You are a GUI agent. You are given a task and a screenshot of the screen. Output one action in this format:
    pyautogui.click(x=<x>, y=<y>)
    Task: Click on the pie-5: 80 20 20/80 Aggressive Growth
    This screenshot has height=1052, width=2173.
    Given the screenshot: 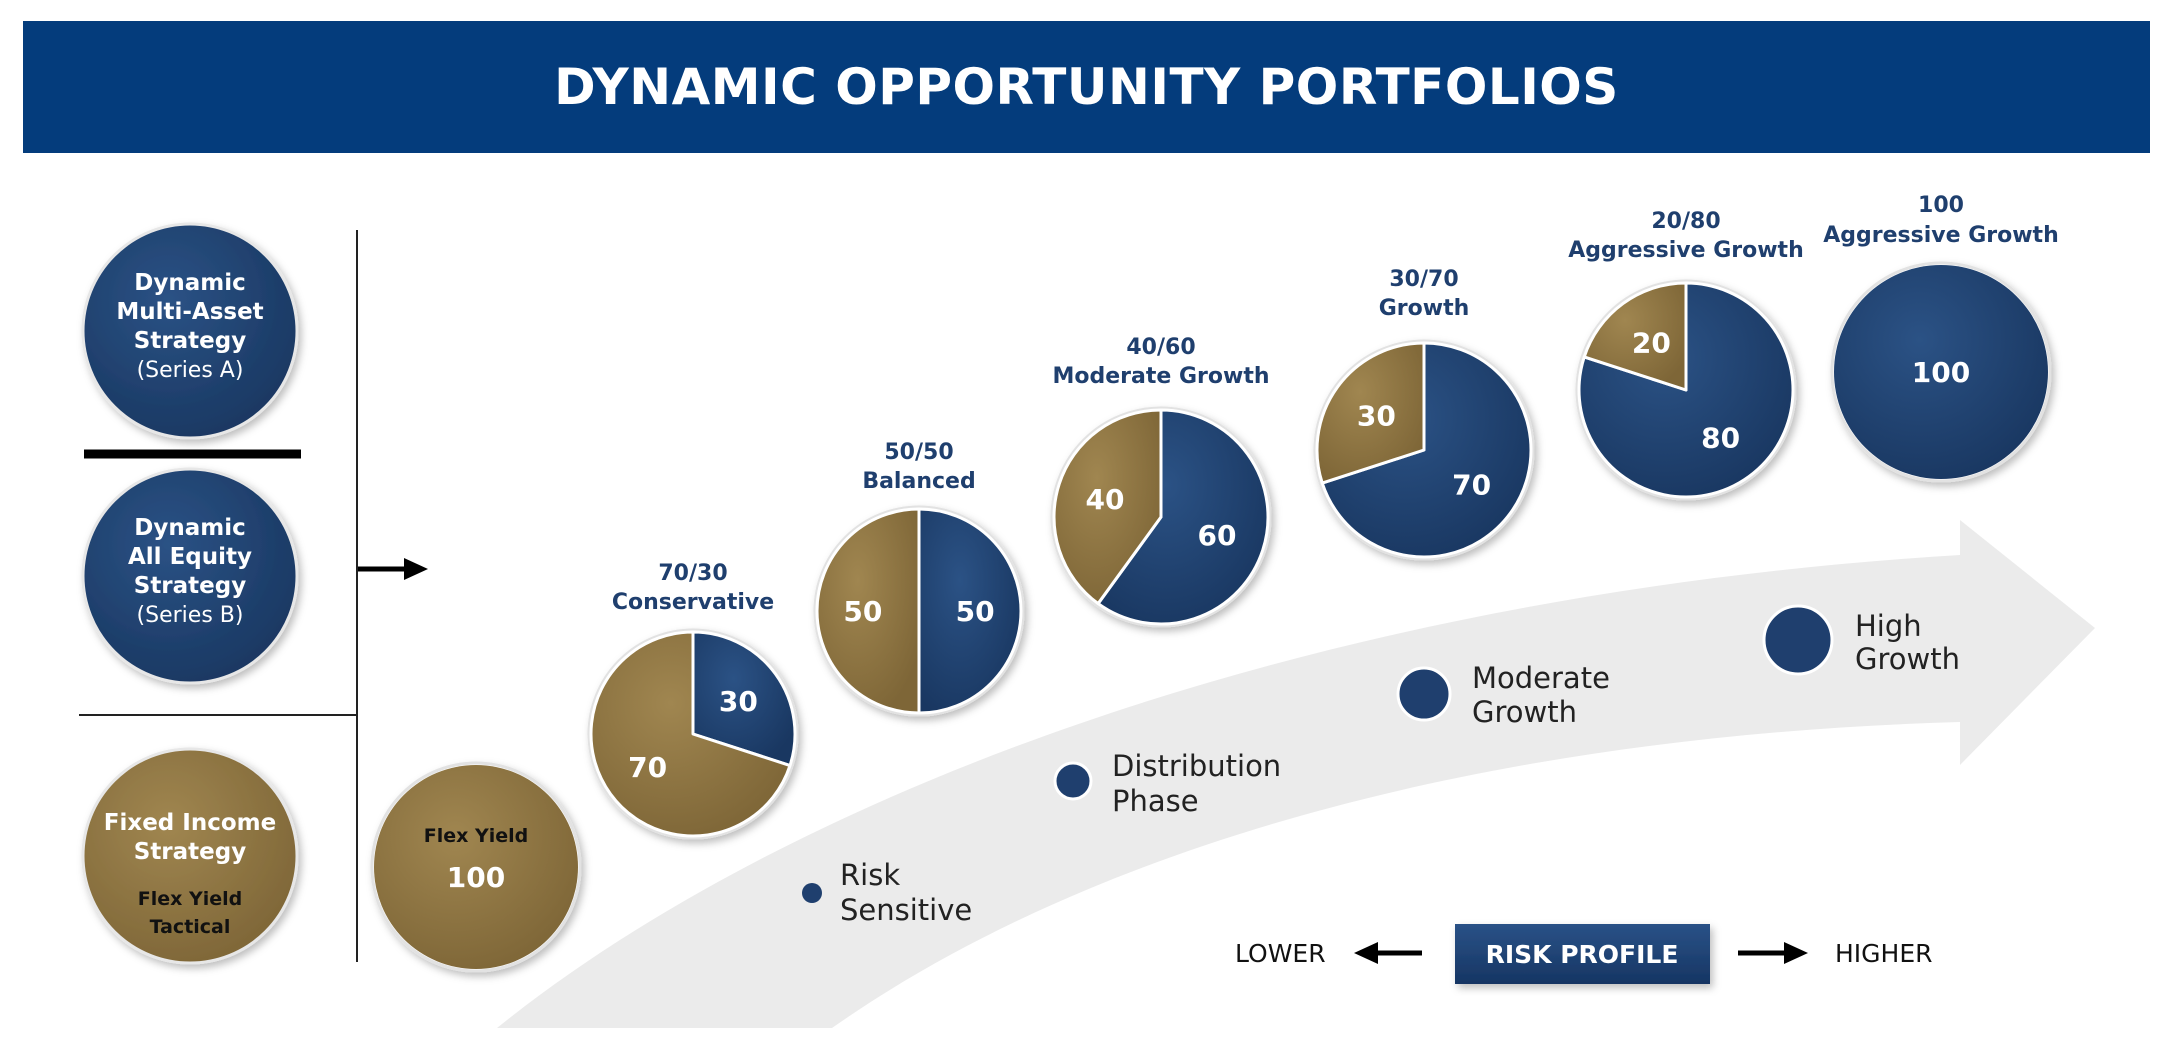 What is the action you would take?
    pyautogui.click(x=1686, y=355)
    